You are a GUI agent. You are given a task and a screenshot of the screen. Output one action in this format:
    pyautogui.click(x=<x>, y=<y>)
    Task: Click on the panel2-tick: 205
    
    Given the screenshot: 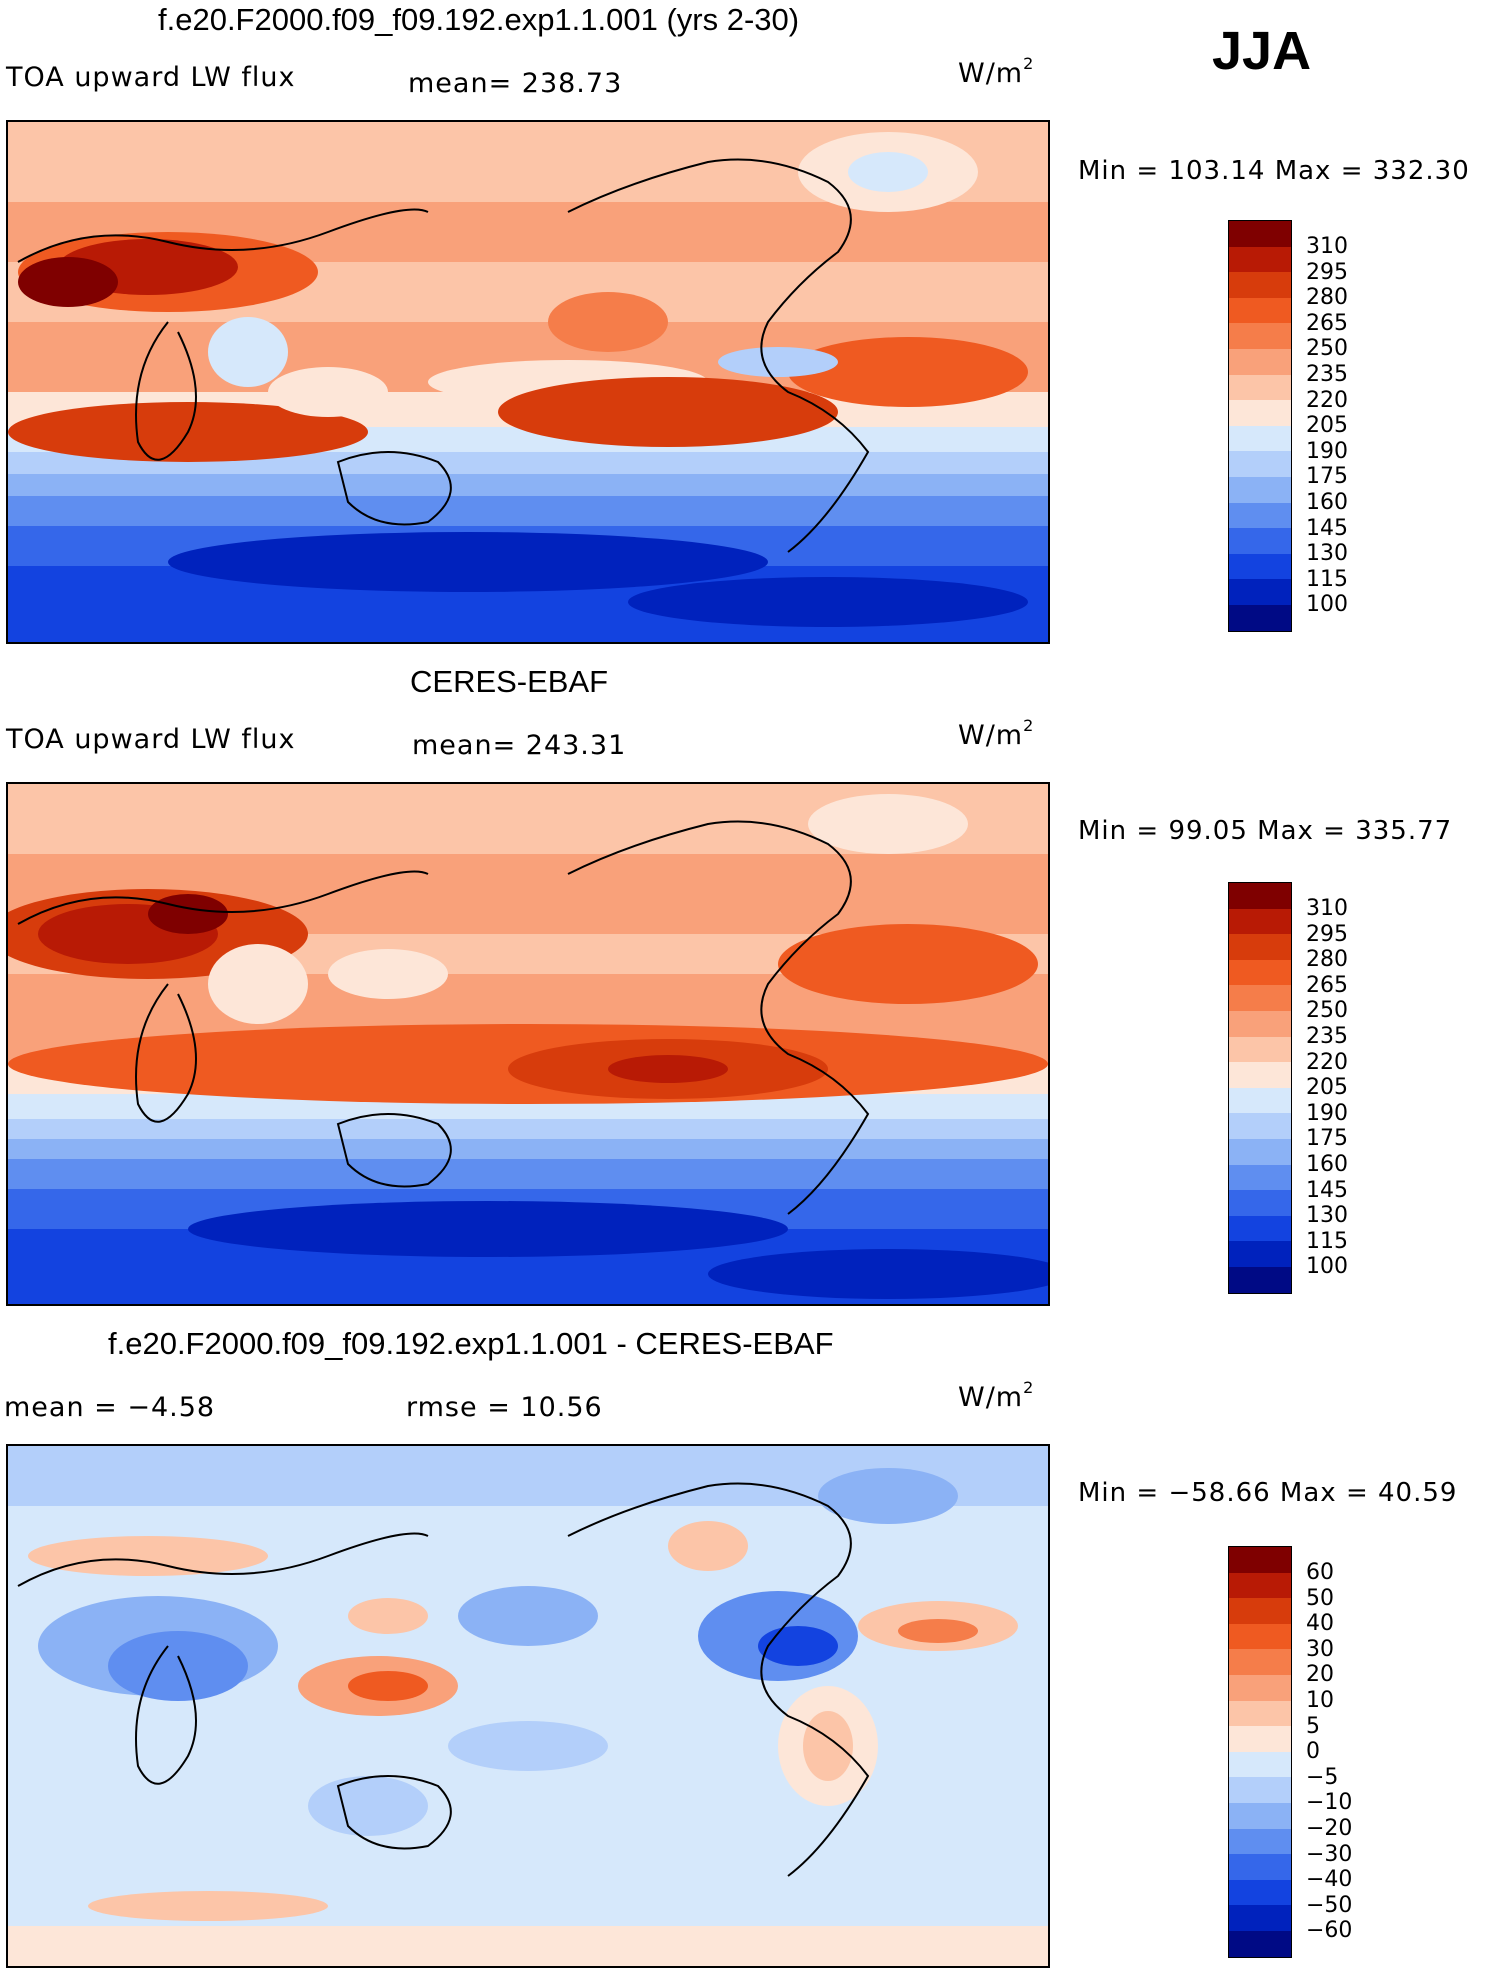 What is the action you would take?
    pyautogui.click(x=1327, y=1088)
    